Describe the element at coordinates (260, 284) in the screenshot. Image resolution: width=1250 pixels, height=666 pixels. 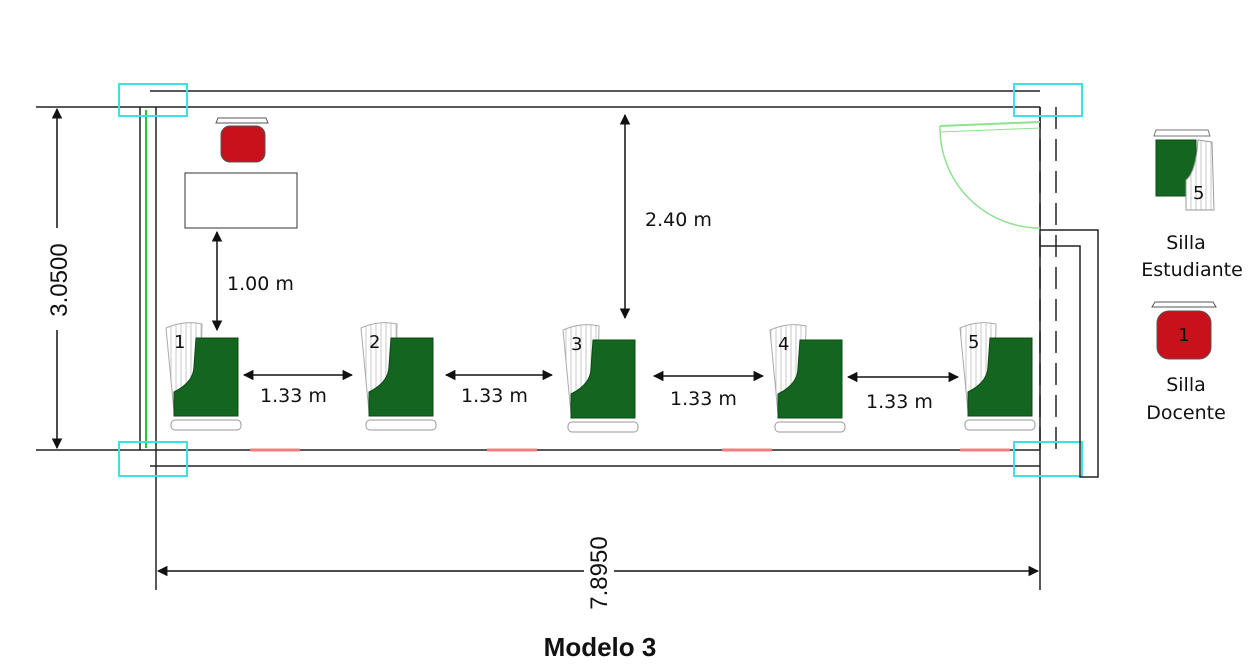
I see `label-desk-to-seat: 1.00 m` at that location.